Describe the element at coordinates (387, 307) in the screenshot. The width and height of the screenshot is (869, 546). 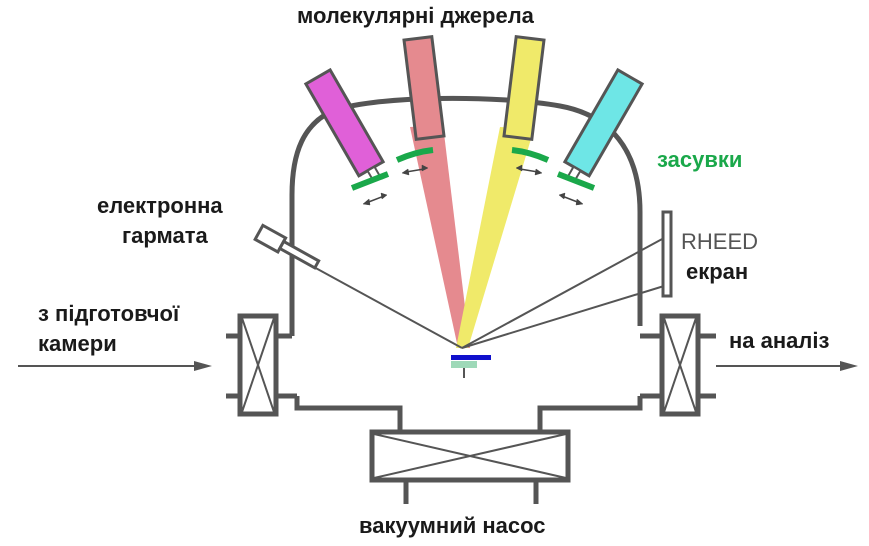
I see `electron-beam-line` at that location.